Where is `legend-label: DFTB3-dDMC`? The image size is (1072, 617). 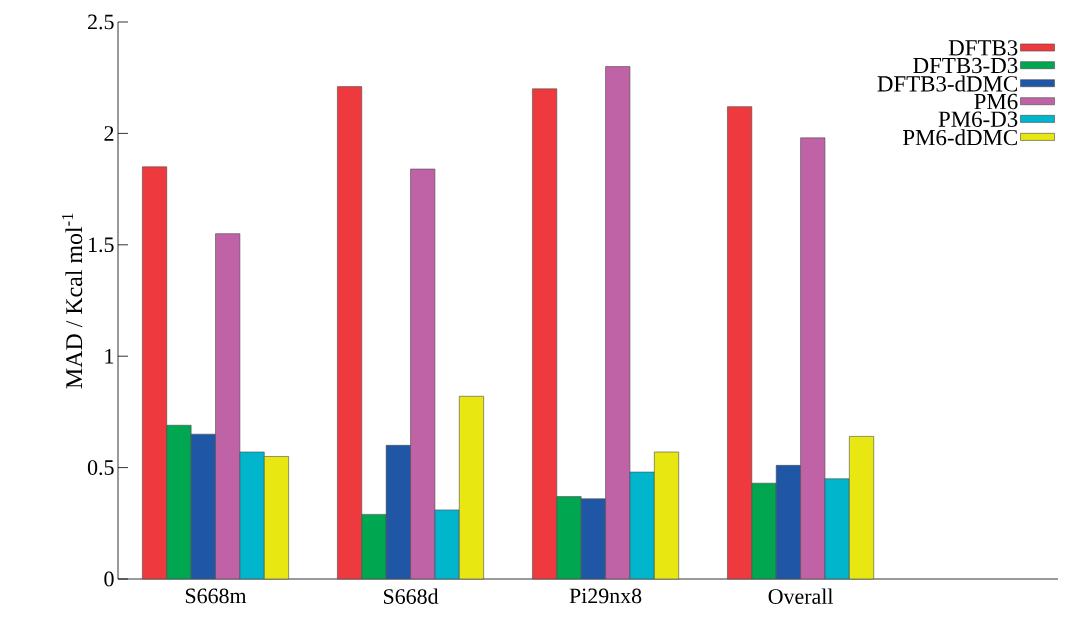
legend-label: DFTB3-dDMC is located at coordinates (947, 83).